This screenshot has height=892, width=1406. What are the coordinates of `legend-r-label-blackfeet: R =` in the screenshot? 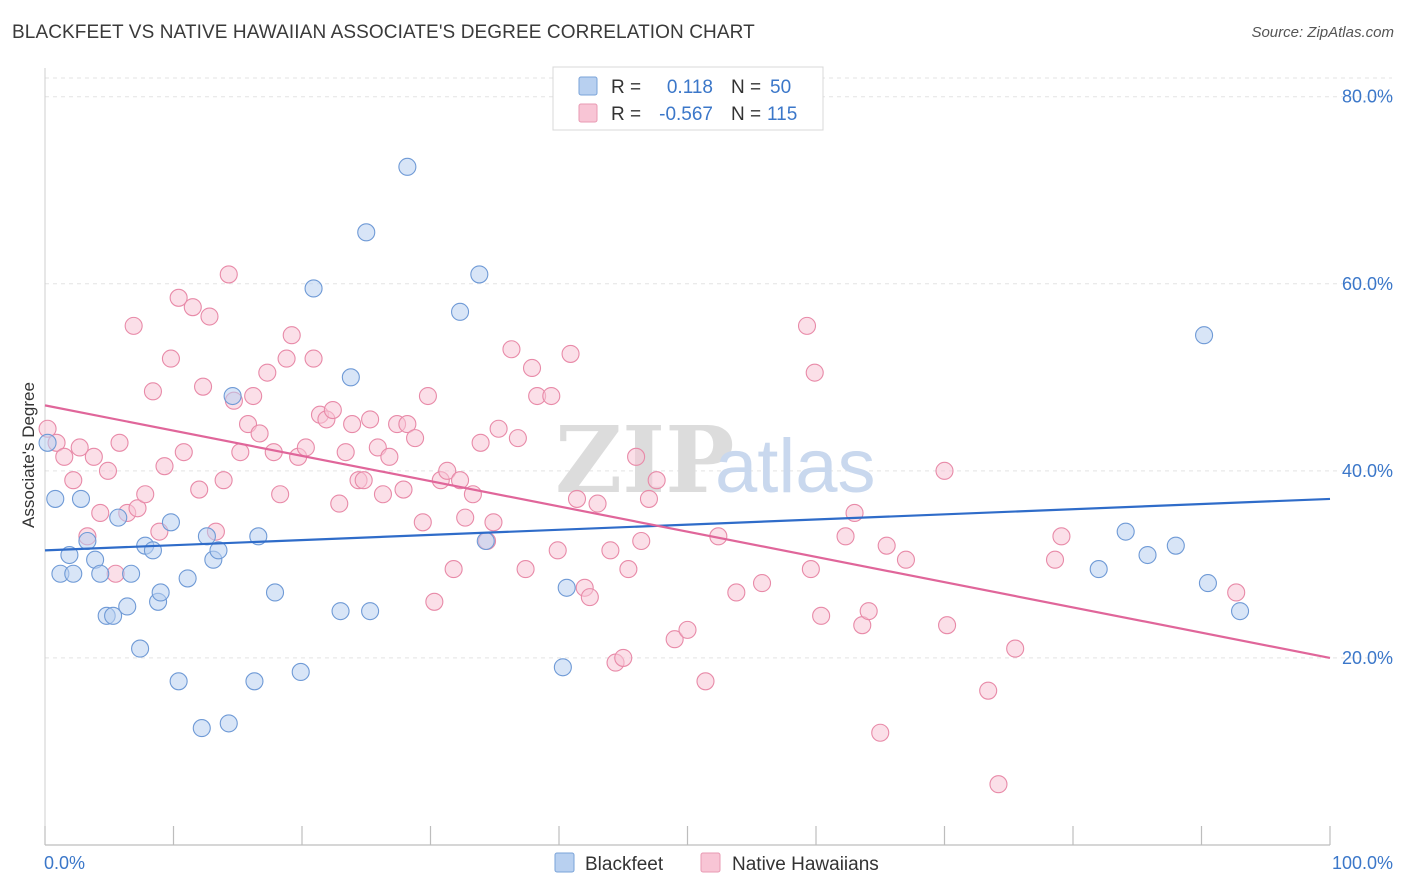 It's located at (626, 87).